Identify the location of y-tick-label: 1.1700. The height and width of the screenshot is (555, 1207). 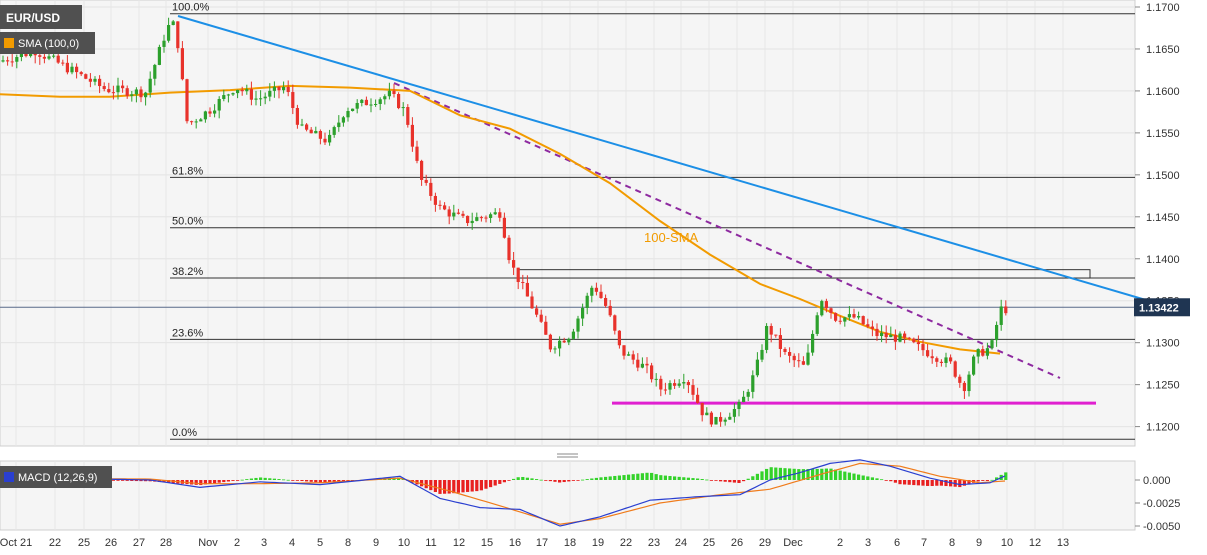
(1163, 8).